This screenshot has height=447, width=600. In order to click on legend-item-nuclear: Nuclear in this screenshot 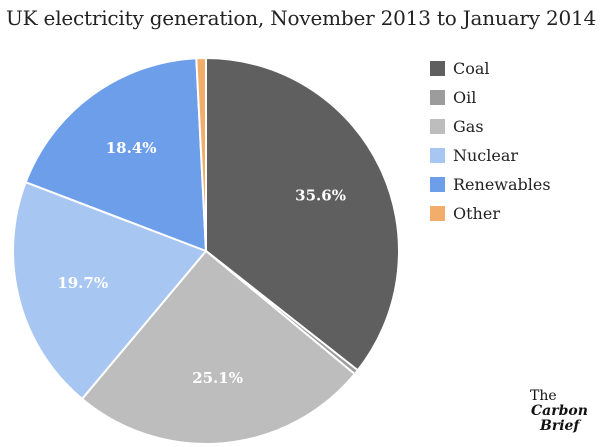, I will do `click(490, 155)`.